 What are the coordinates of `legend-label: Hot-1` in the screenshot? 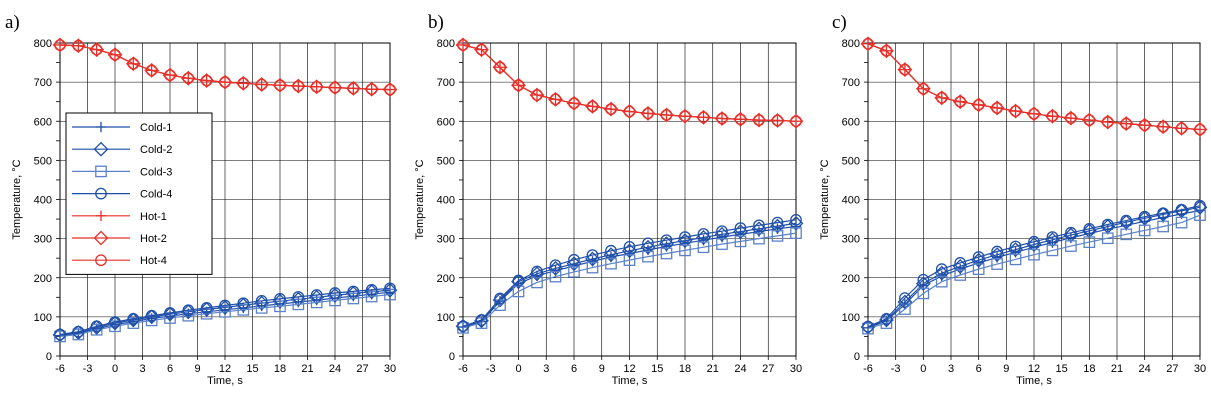 It's located at (153, 217).